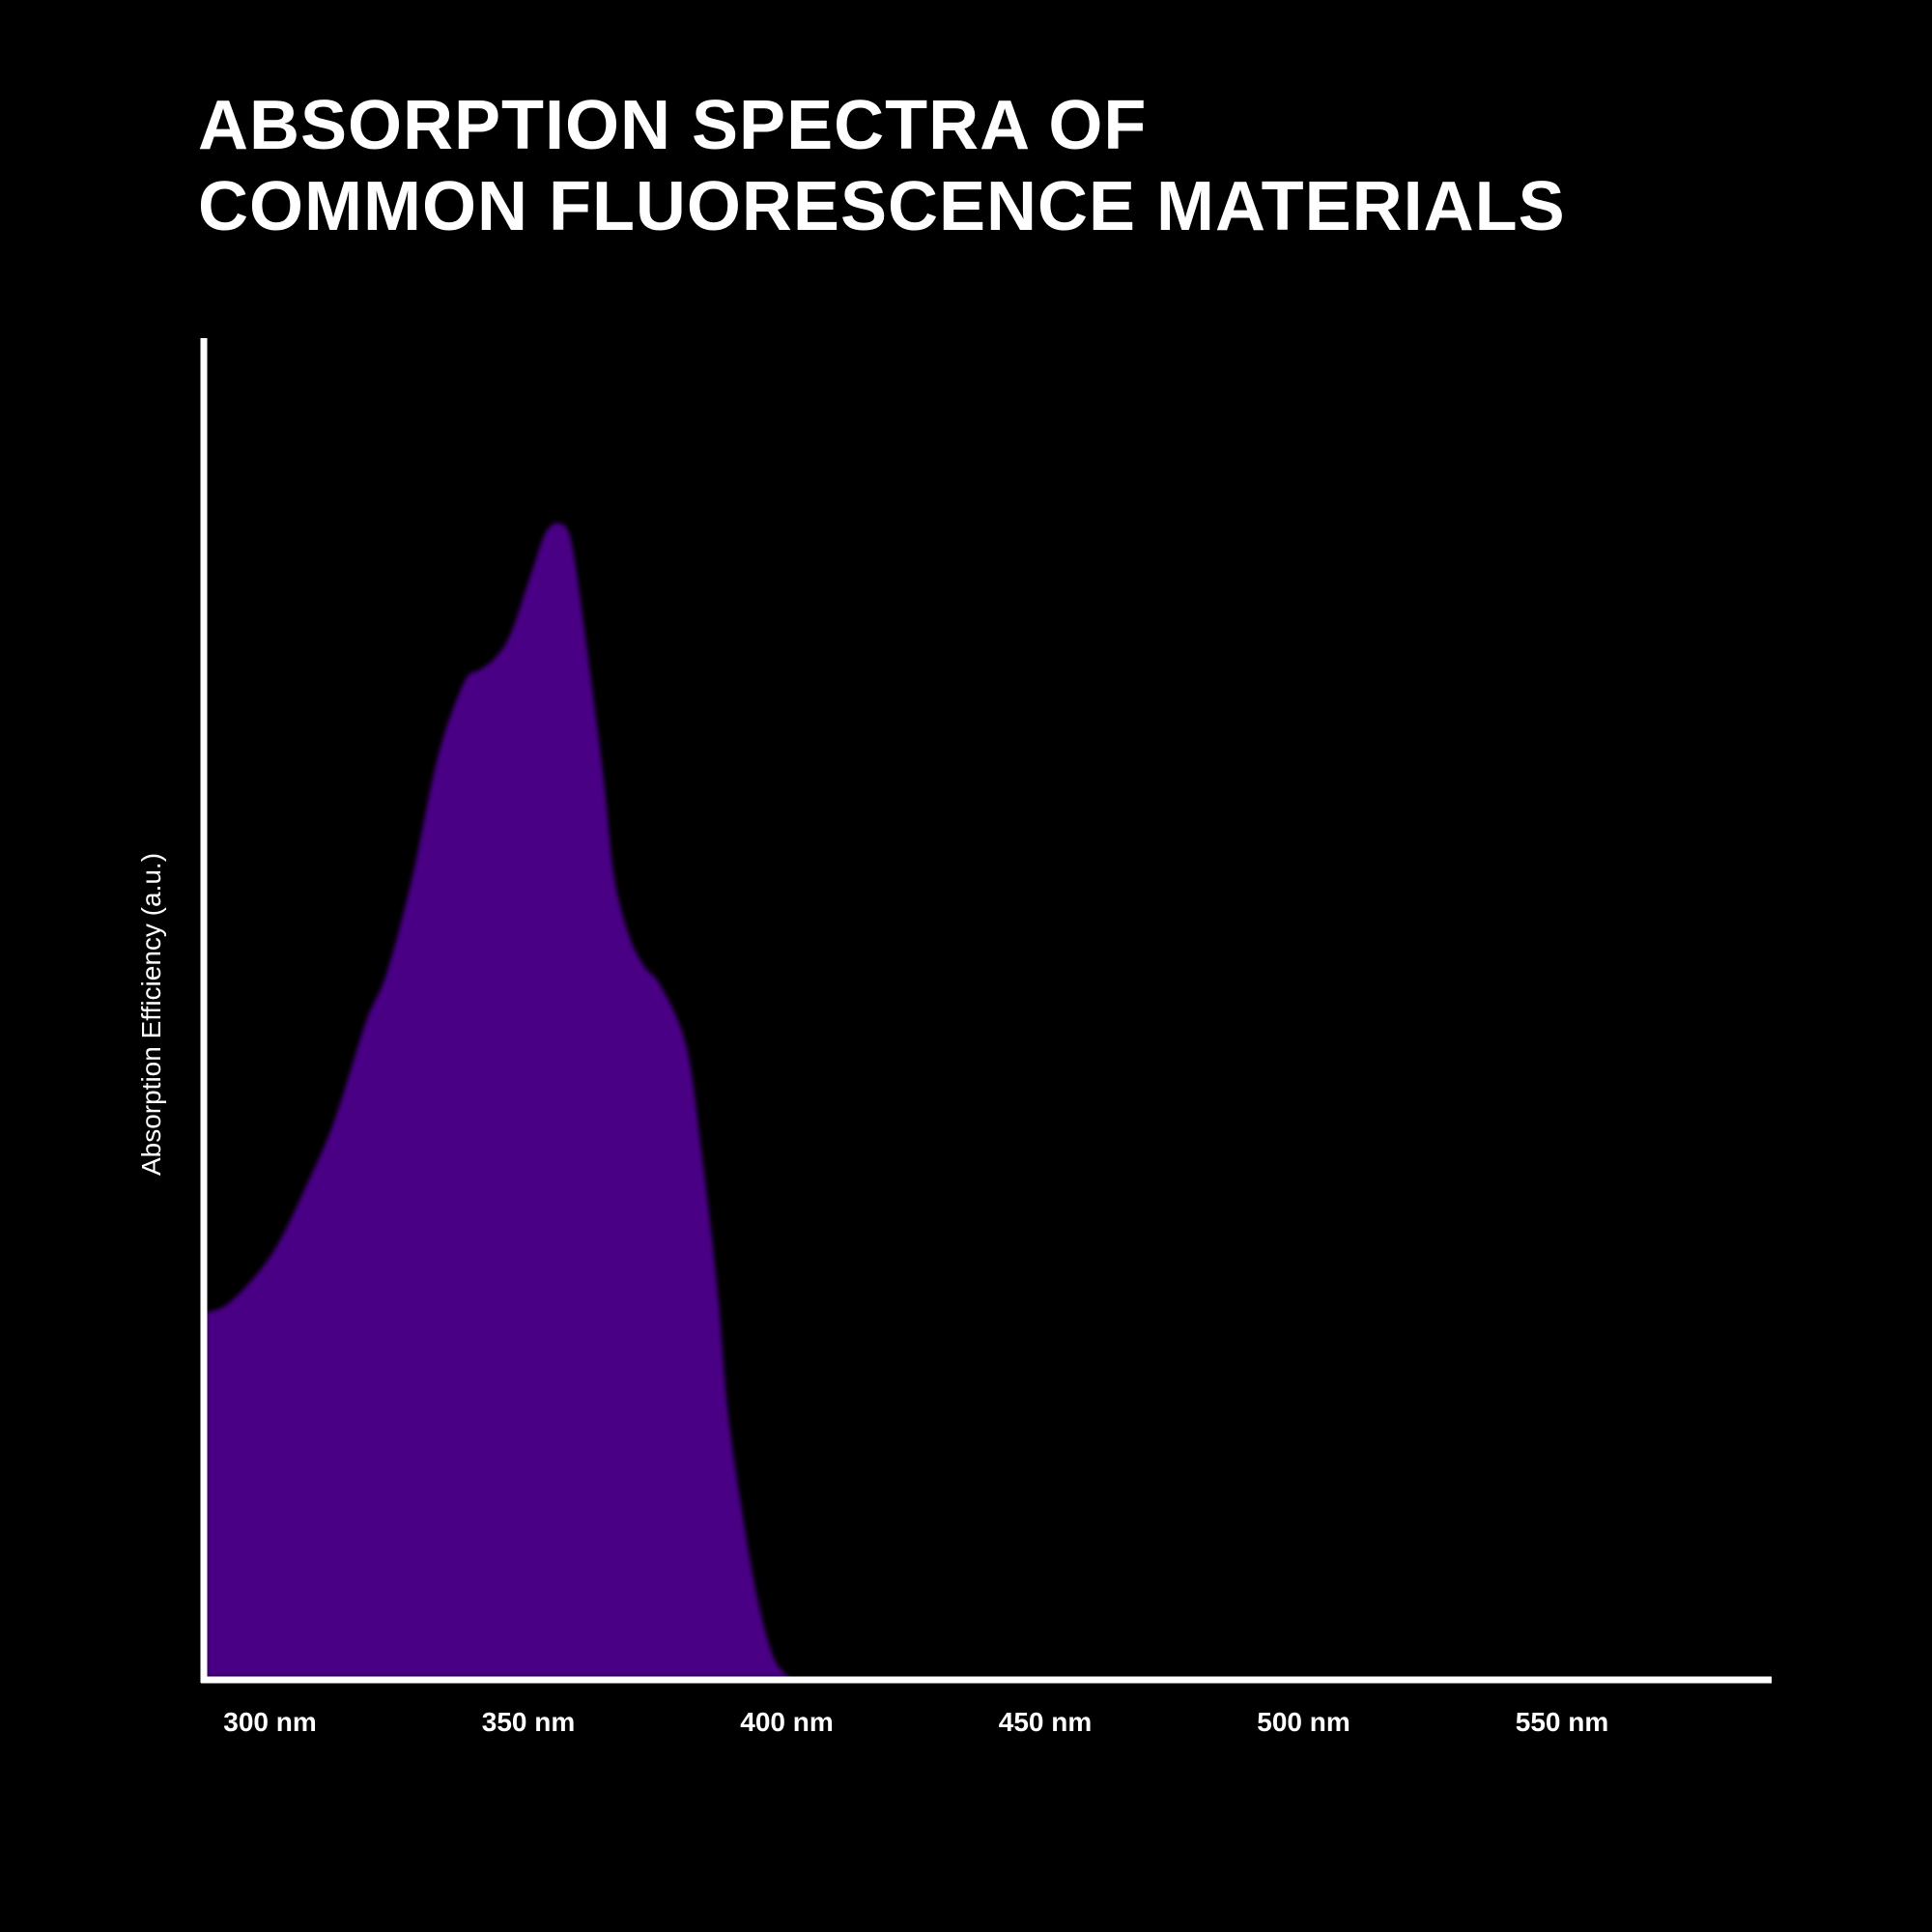 The image size is (1932, 1932). What do you see at coordinates (673, 125) in the screenshot?
I see `chart-title-line-1: ABSORPTION SPECTRA OF` at bounding box center [673, 125].